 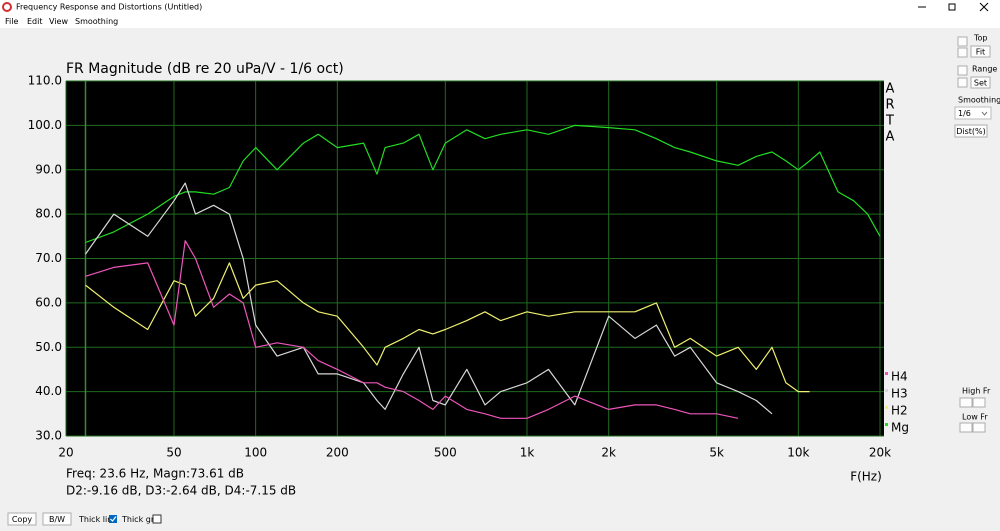 I want to click on bw-button, so click(x=57, y=519).